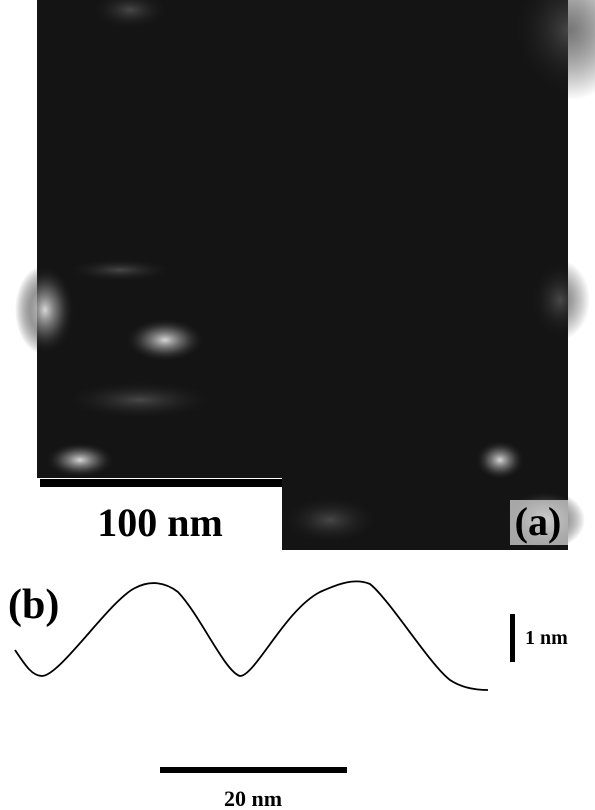 This screenshot has height=810, width=595. What do you see at coordinates (33, 605) in the screenshot?
I see `panel-label: (b)` at bounding box center [33, 605].